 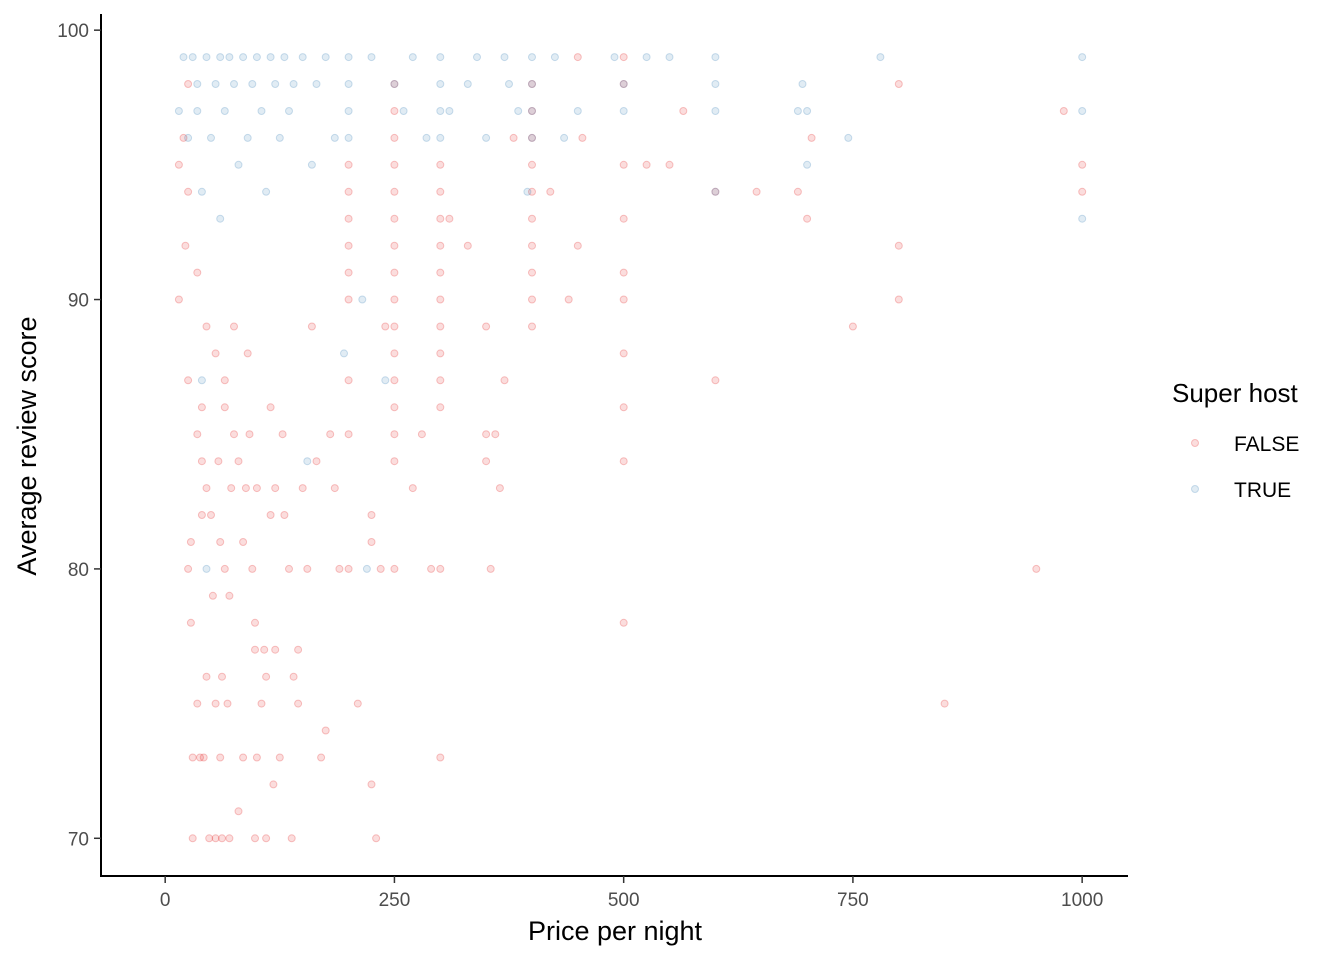 I want to click on x-tick-label: 1000, so click(x=1082, y=900).